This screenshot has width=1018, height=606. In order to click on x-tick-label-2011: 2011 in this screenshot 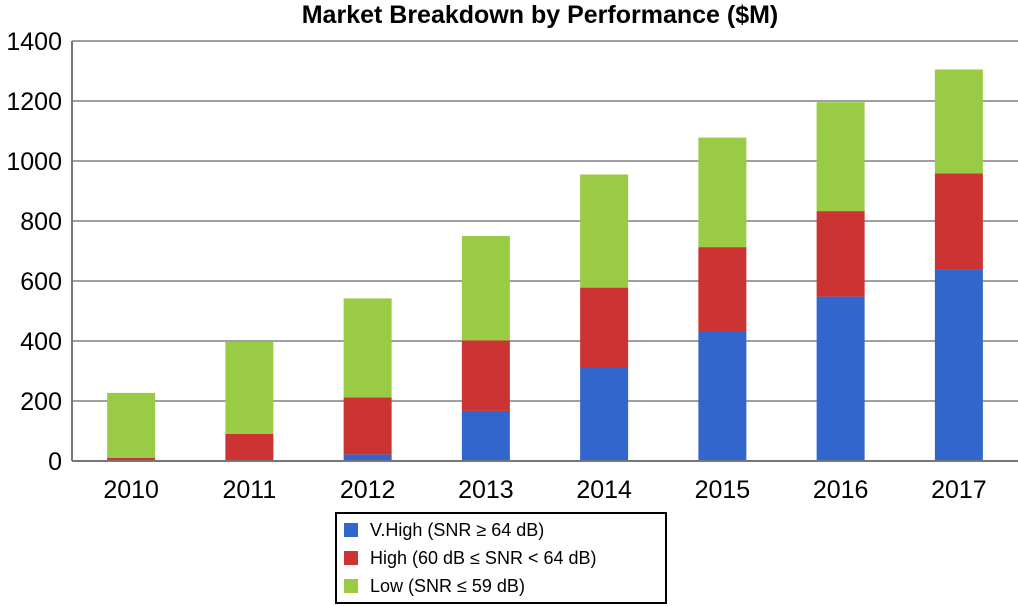, I will do `click(249, 490)`.